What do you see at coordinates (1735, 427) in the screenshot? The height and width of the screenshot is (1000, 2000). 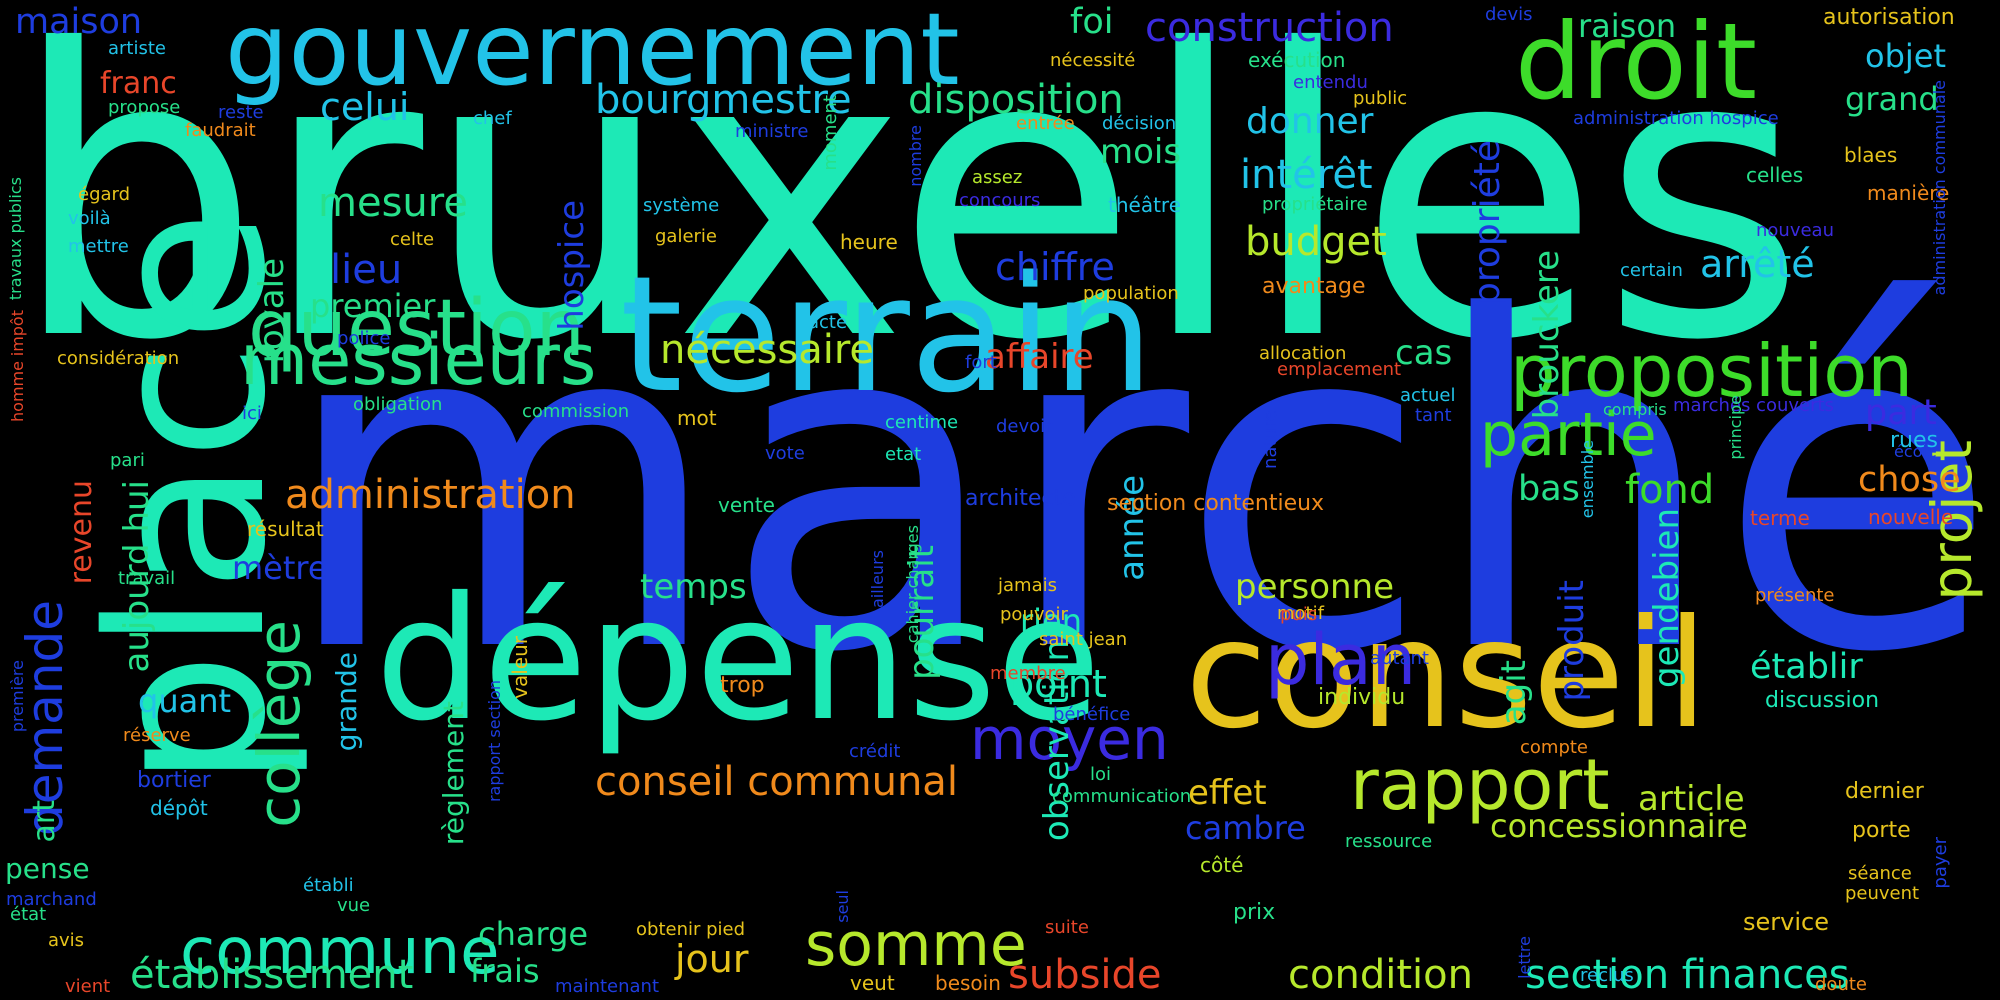 I see `word-principe: principe` at bounding box center [1735, 427].